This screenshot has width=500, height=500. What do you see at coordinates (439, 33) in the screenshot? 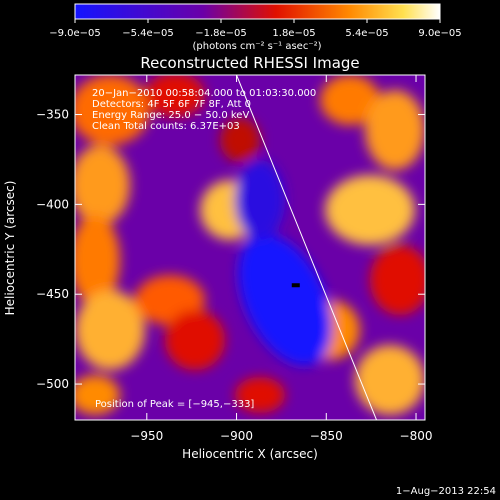
I see `colorbar-tick-label: 9.0e−05` at bounding box center [439, 33].